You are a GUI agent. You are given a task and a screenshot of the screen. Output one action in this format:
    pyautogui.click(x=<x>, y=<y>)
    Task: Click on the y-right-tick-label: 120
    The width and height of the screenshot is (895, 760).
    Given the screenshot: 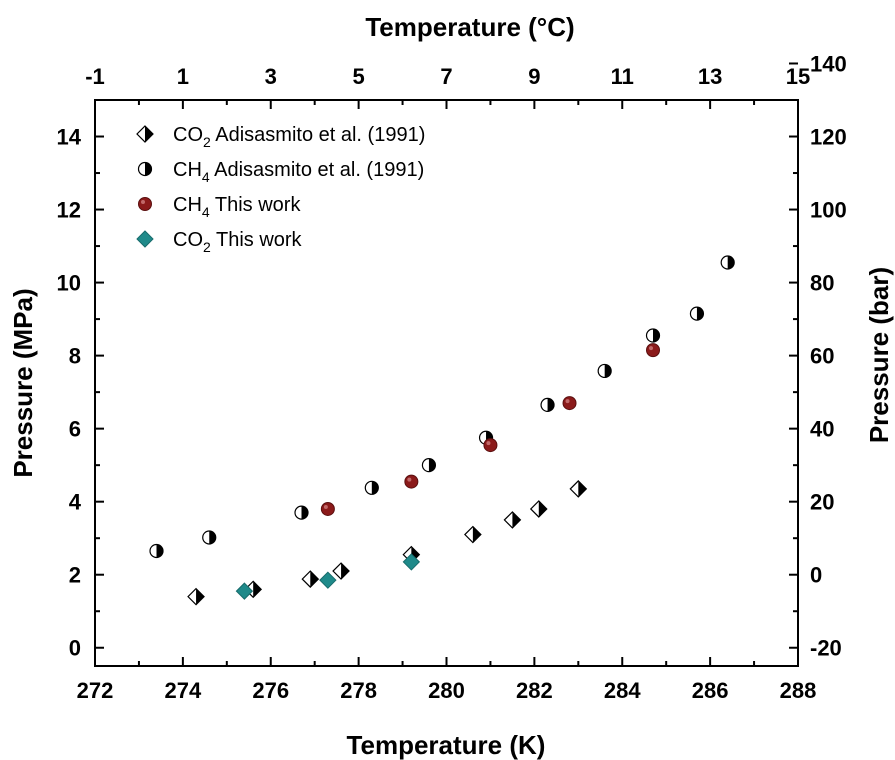 What is the action you would take?
    pyautogui.click(x=828, y=137)
    